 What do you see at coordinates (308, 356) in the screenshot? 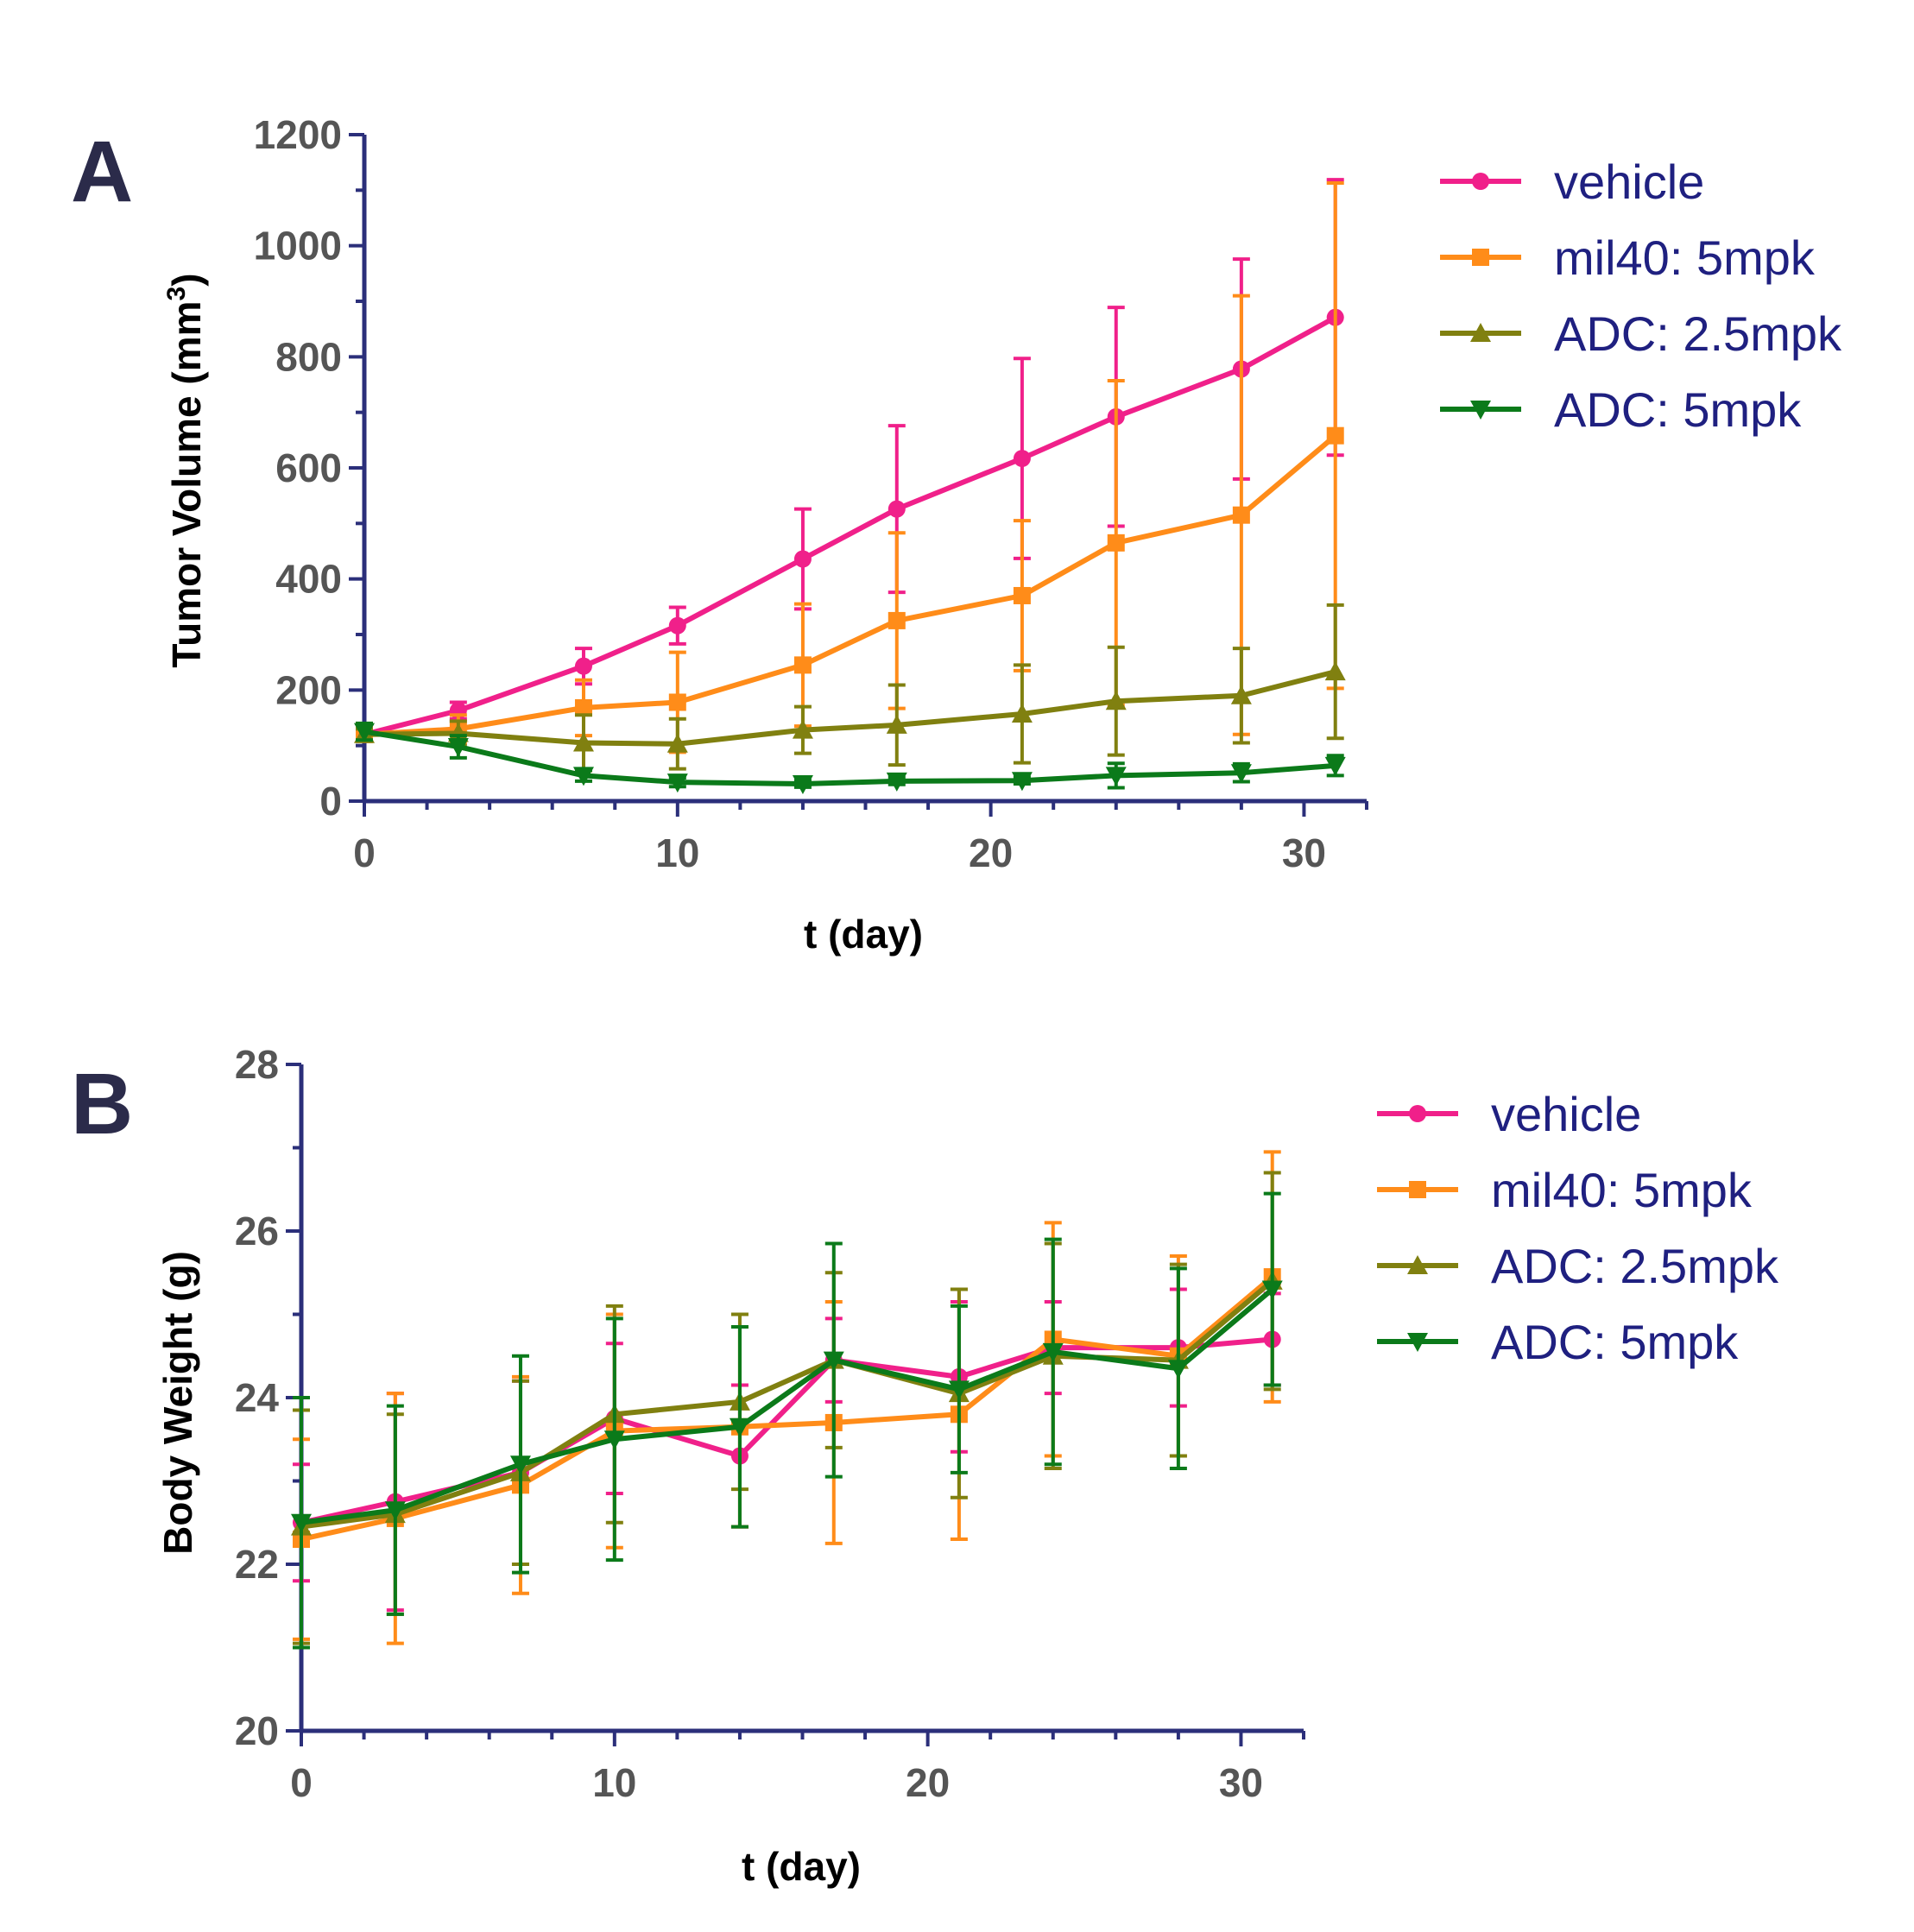
I see `y-tick-label: 800` at bounding box center [308, 356].